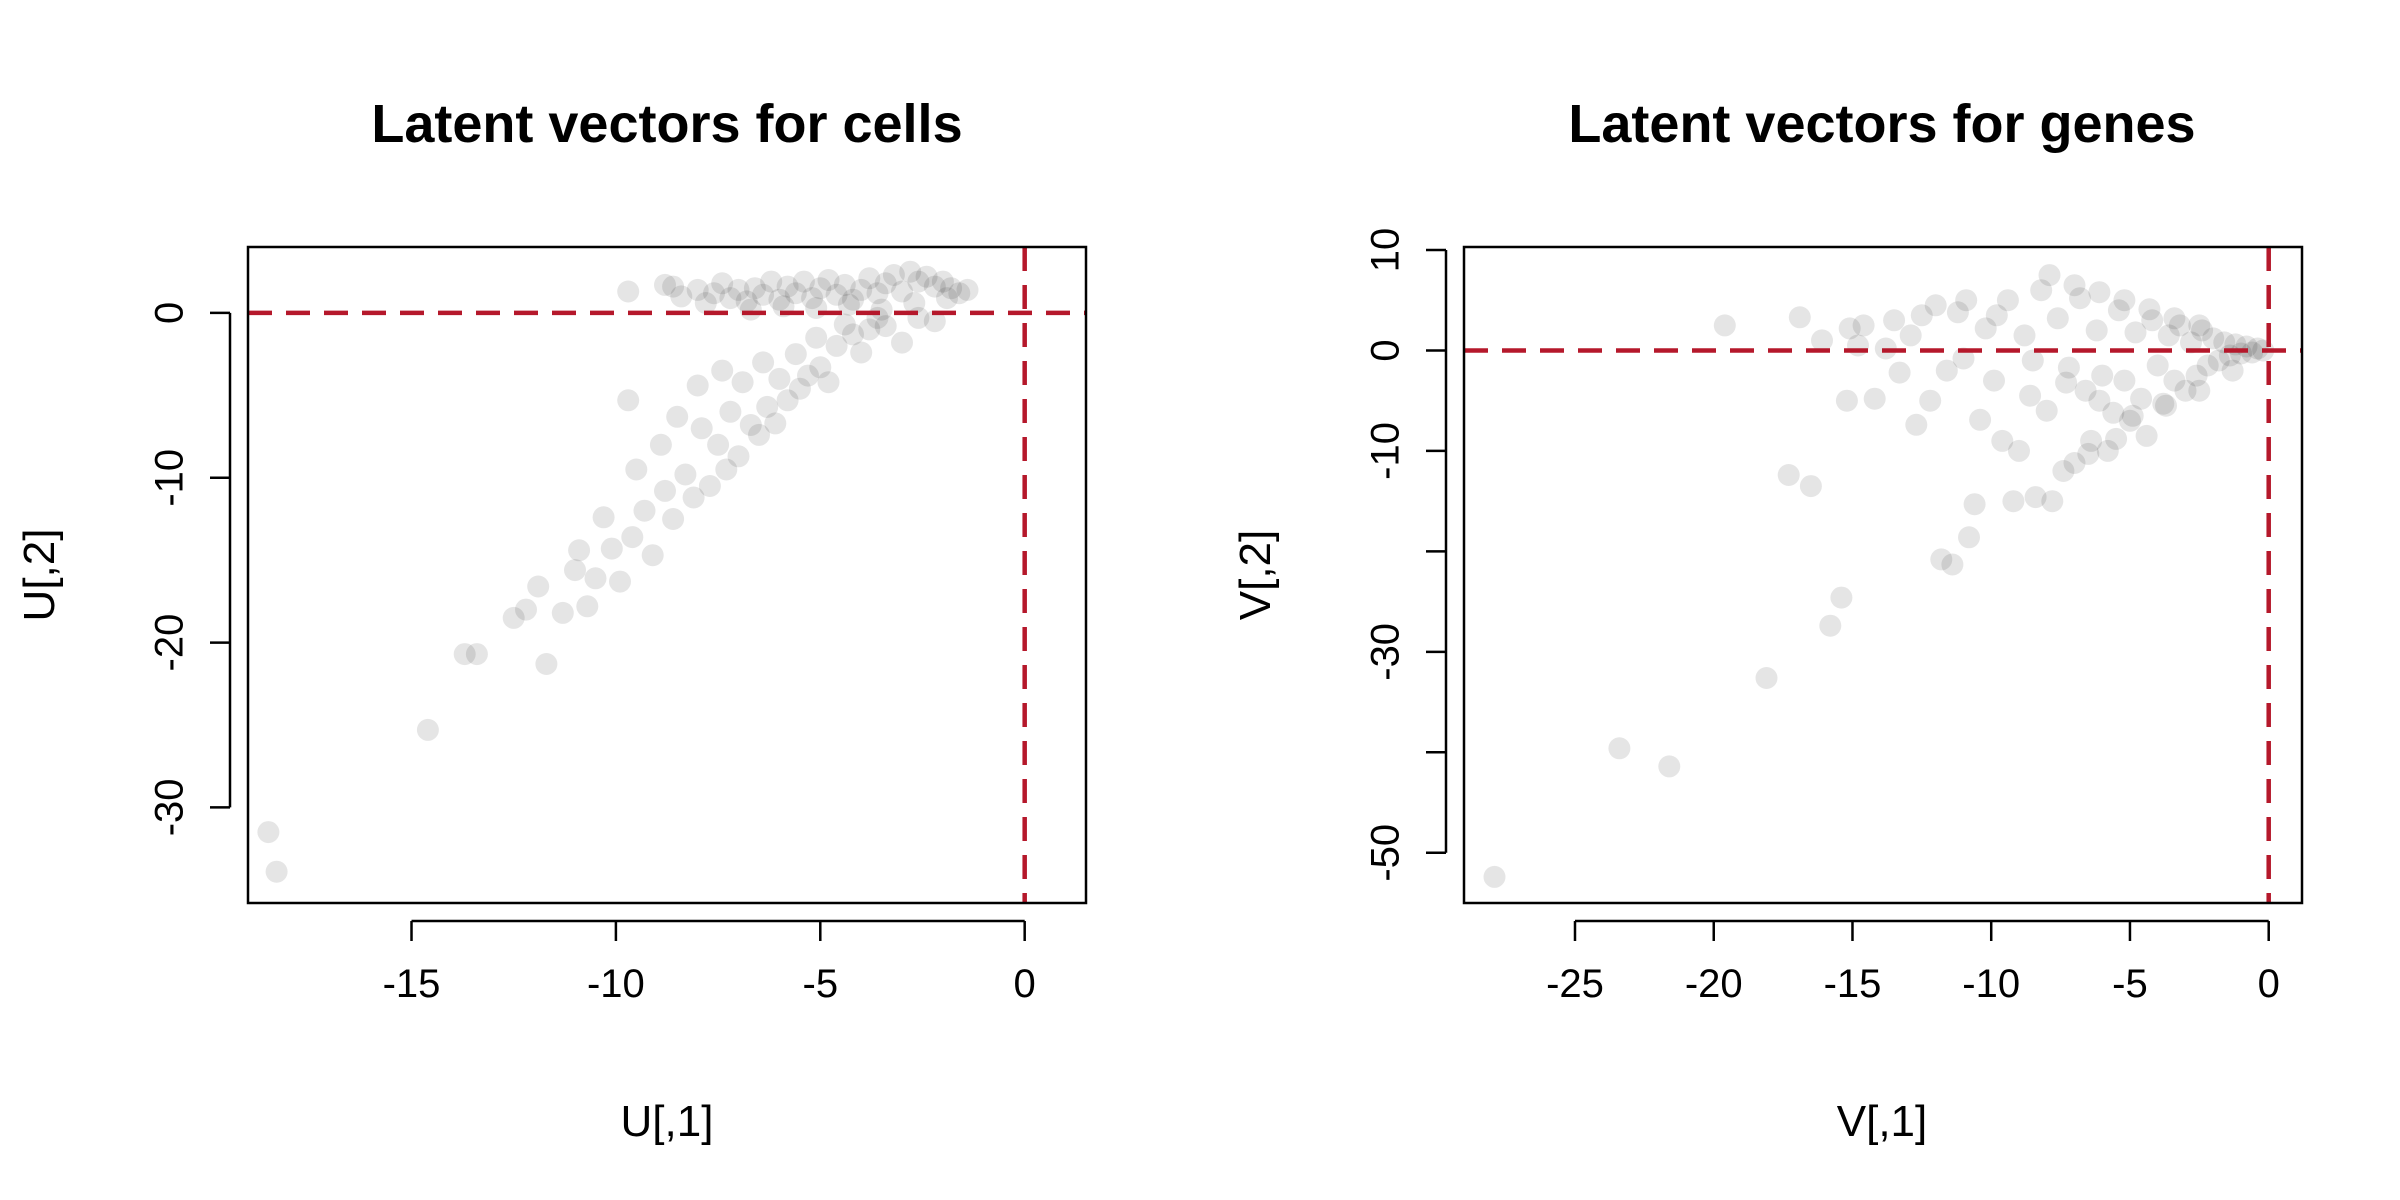 The width and height of the screenshot is (2400, 1200). I want to click on genes-y-tick-label: 0, so click(1386, 350).